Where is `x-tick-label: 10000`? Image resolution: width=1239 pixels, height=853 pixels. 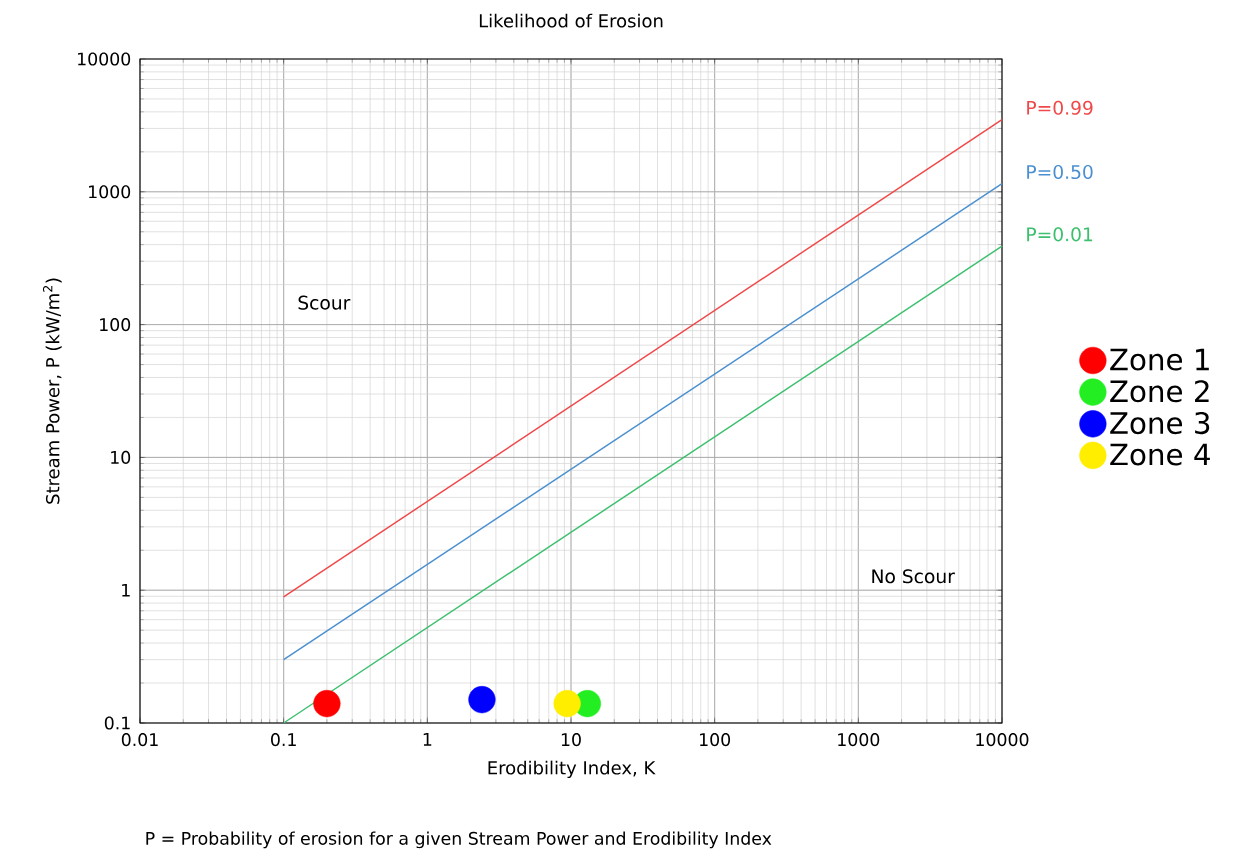
x-tick-label: 10000 is located at coordinates (1002, 740).